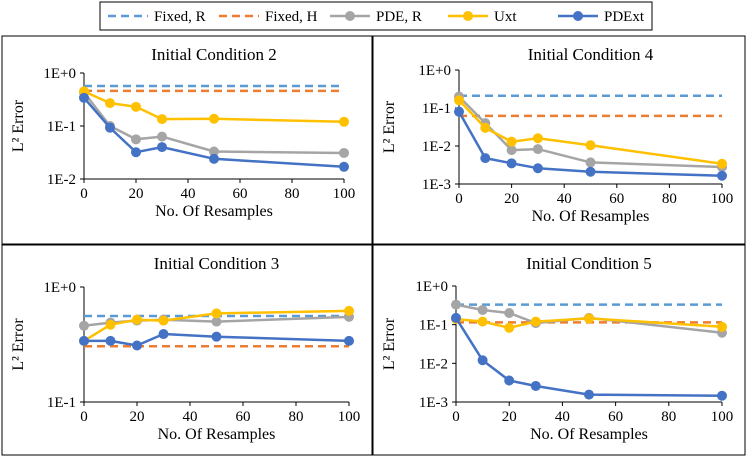 This screenshot has height=457, width=747. What do you see at coordinates (468, 16) in the screenshot?
I see `legend-marker-uxt` at bounding box center [468, 16].